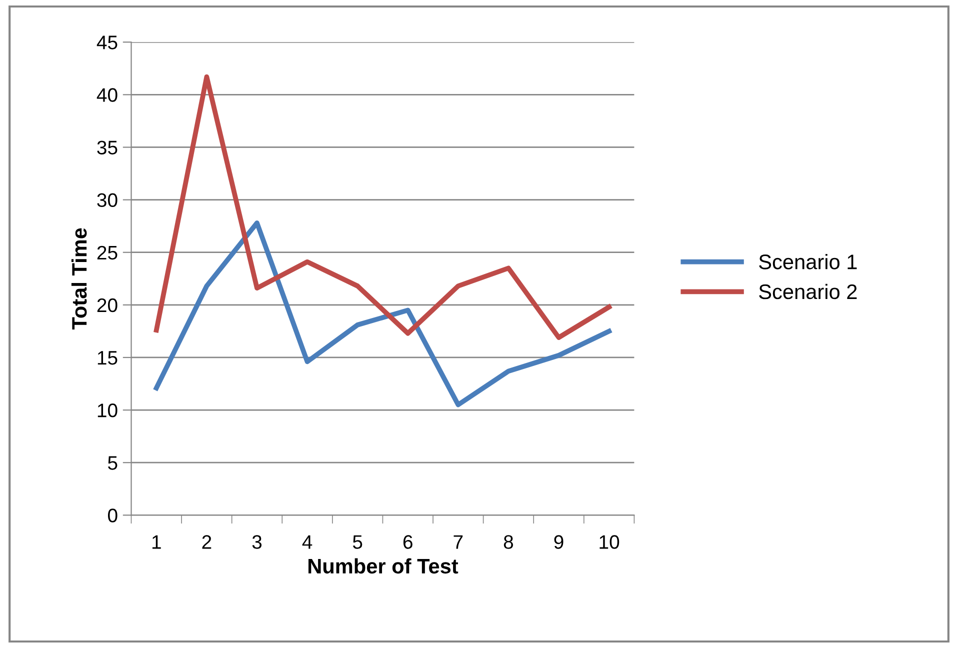 This screenshot has height=648, width=958. I want to click on y-tick-label: 45, so click(107, 43).